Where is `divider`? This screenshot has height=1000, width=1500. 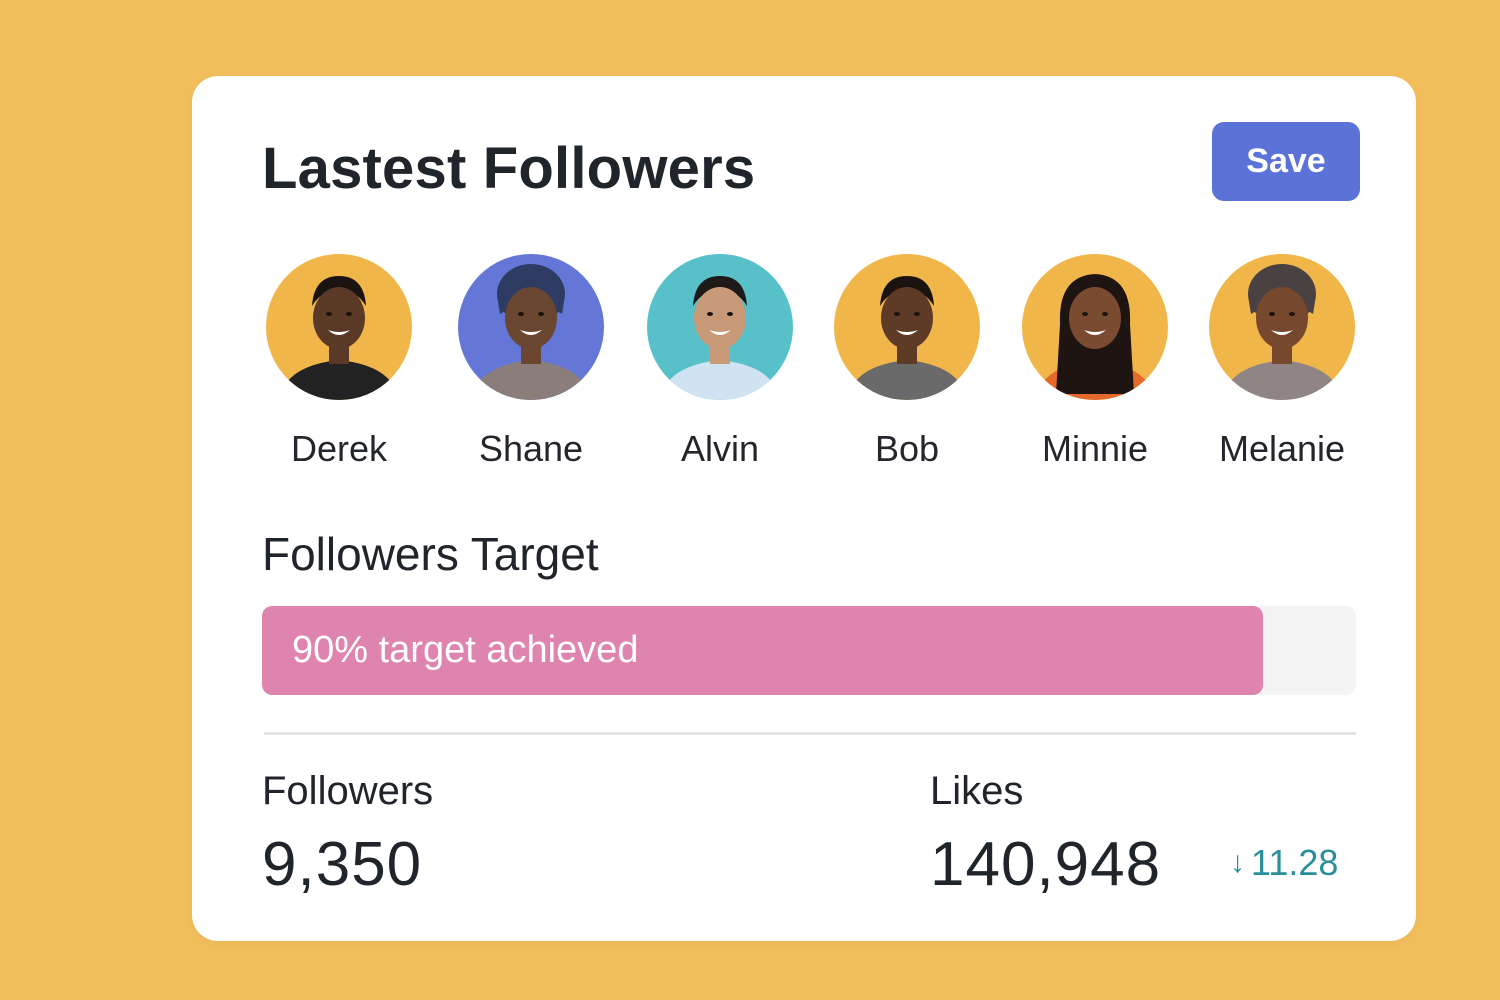 divider is located at coordinates (810, 733).